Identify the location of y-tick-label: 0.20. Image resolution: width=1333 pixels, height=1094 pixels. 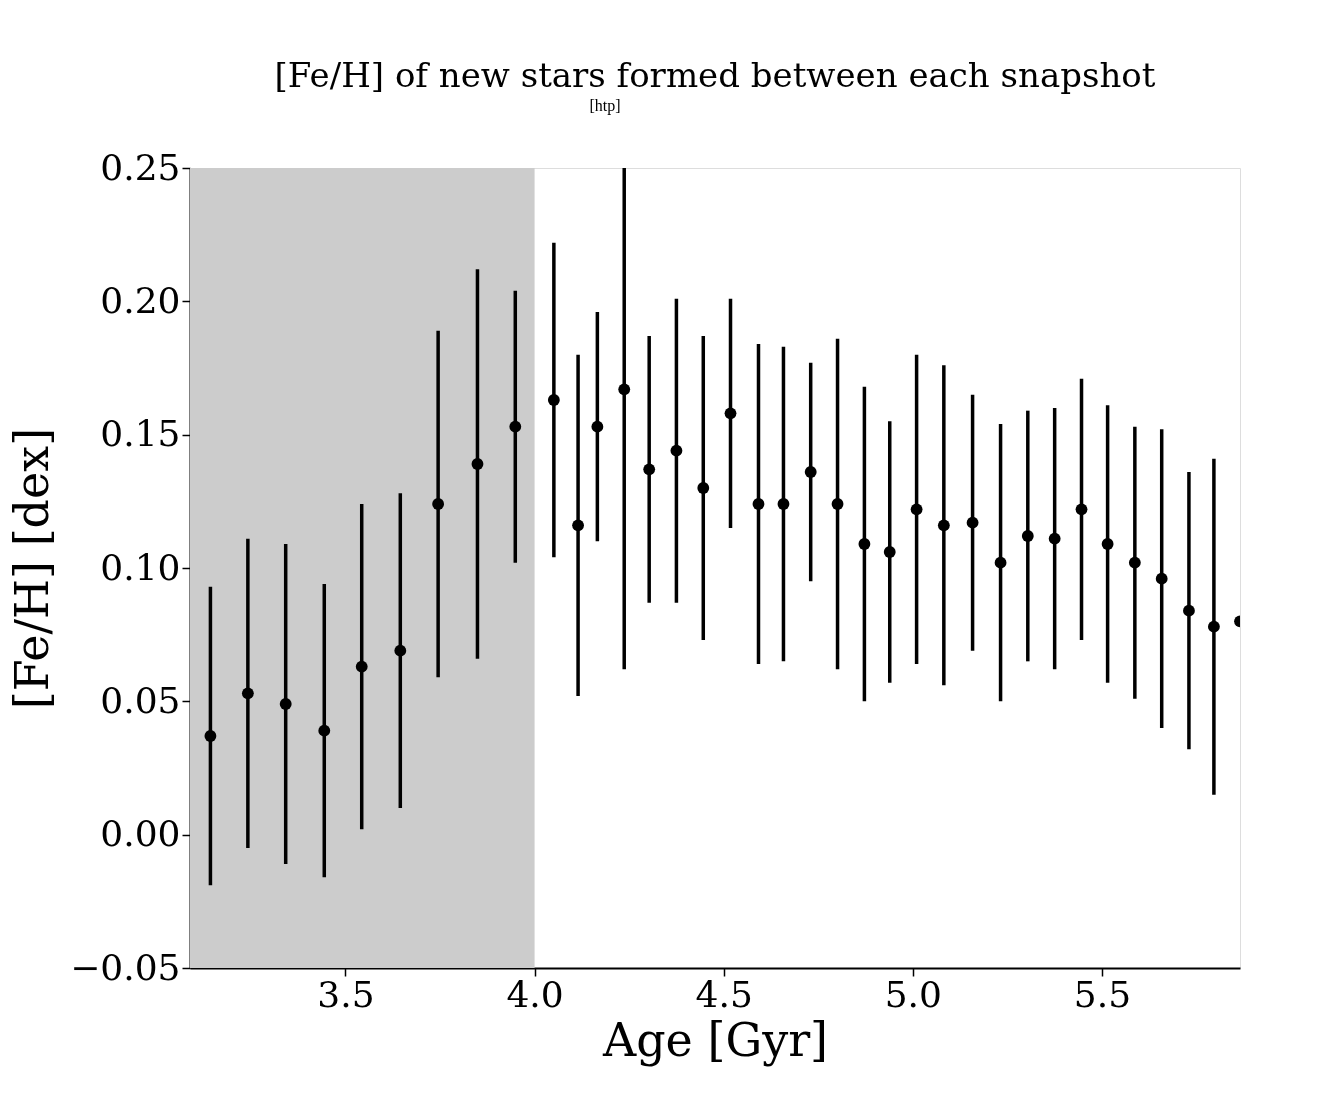
(140, 300).